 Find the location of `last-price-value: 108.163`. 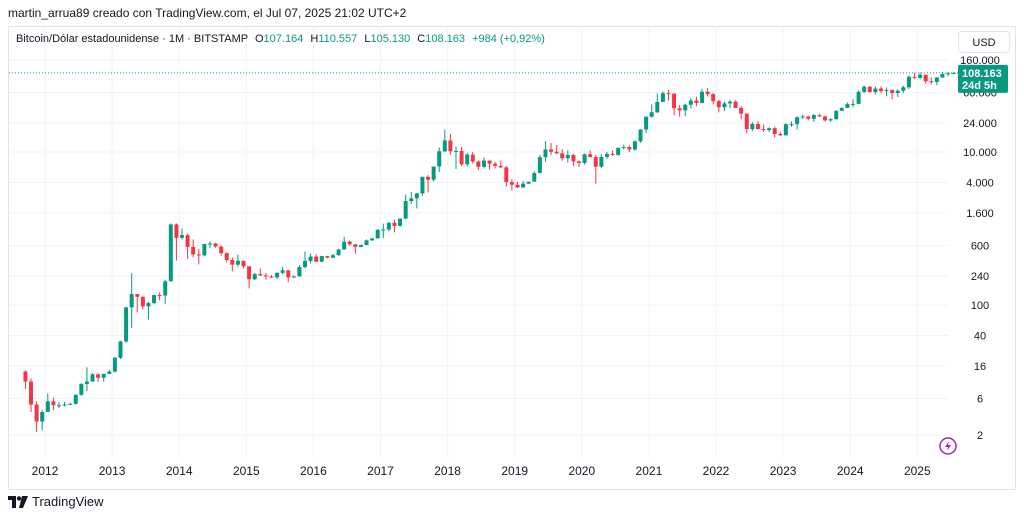

last-price-value: 108.163 is located at coordinates (982, 74).